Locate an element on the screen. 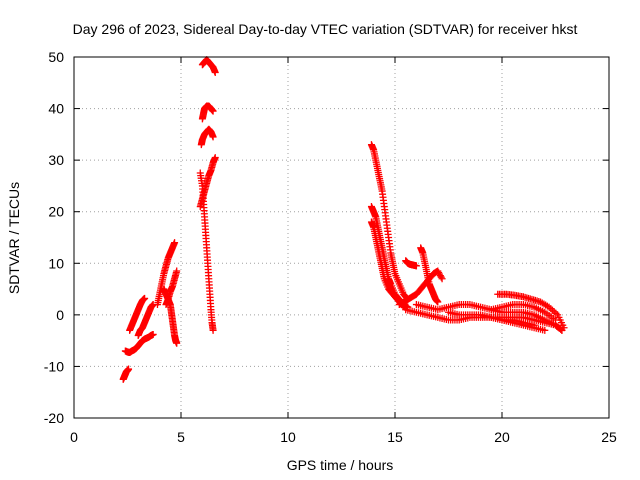 The height and width of the screenshot is (480, 640). series-arc3 is located at coordinates (137, 314).